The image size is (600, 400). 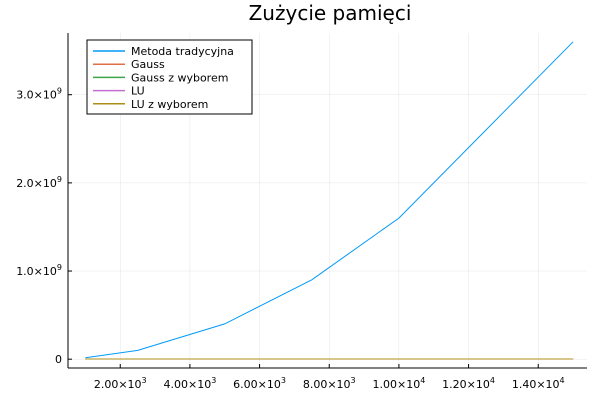 I want to click on y-tick-mantissa: 2.0×10, so click(x=36, y=183).